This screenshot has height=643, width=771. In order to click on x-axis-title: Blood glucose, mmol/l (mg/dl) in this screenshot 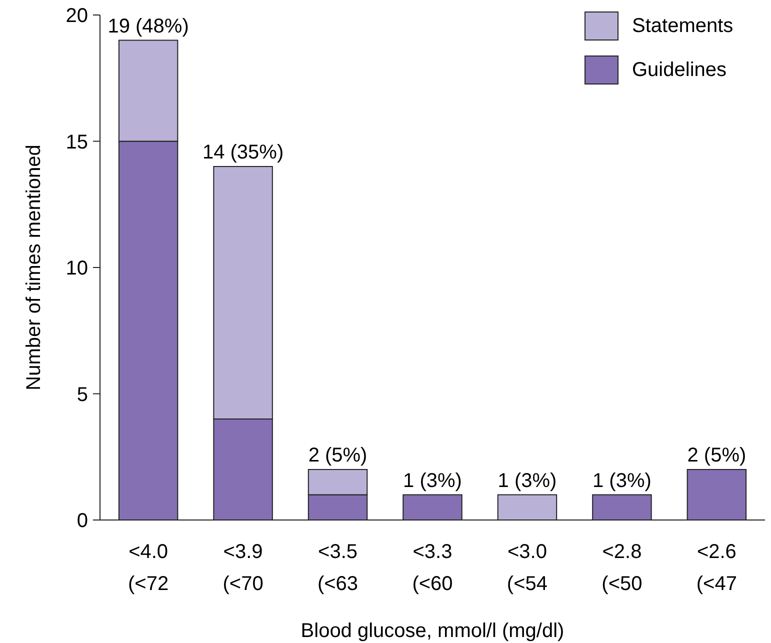, I will do `click(432, 631)`.